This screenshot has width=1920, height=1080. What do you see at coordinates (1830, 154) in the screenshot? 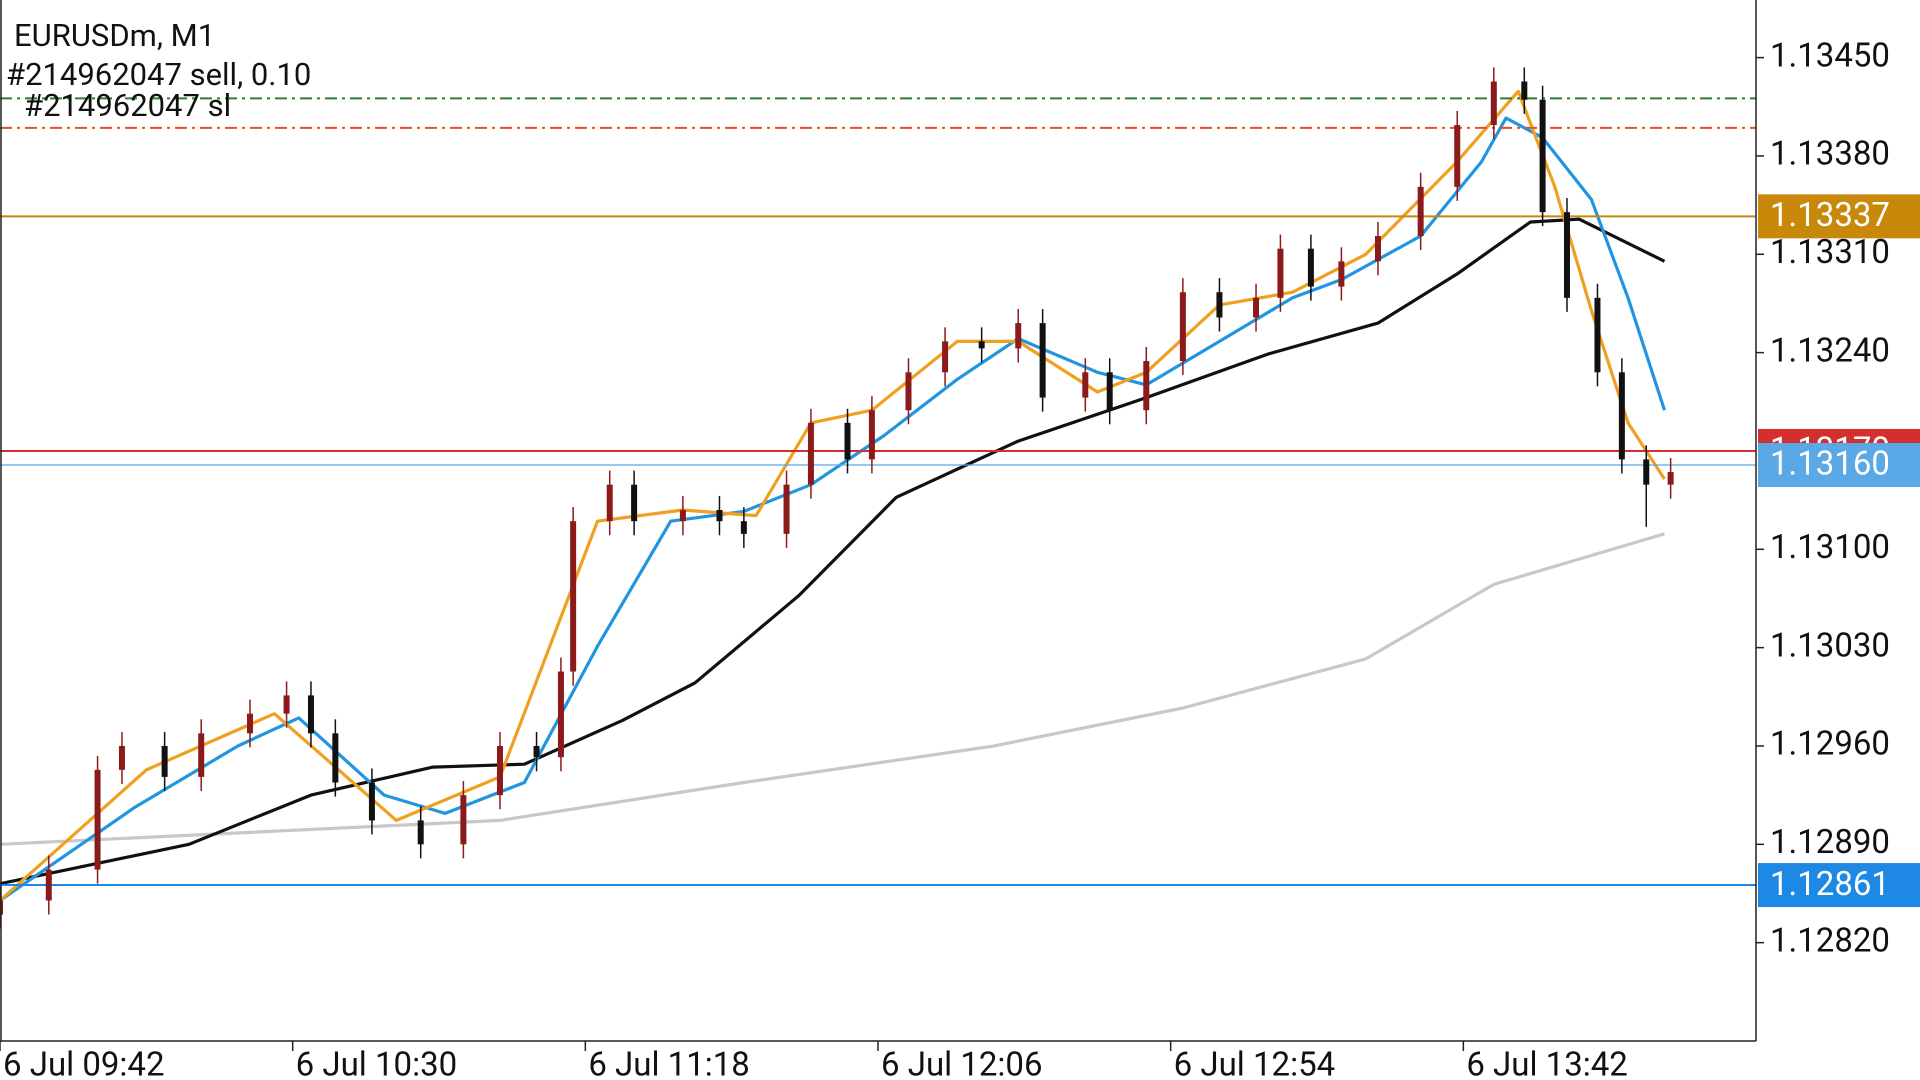
I see `y-tick-label: 1.13380` at bounding box center [1830, 154].